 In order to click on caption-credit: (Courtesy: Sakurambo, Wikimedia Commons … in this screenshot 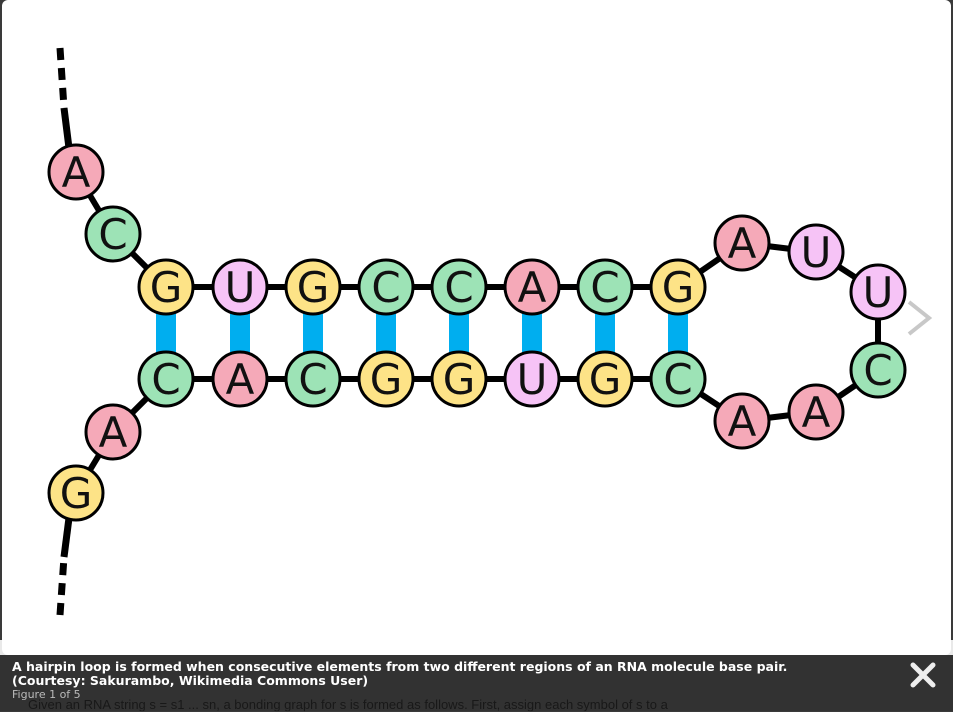, I will do `click(190, 680)`.